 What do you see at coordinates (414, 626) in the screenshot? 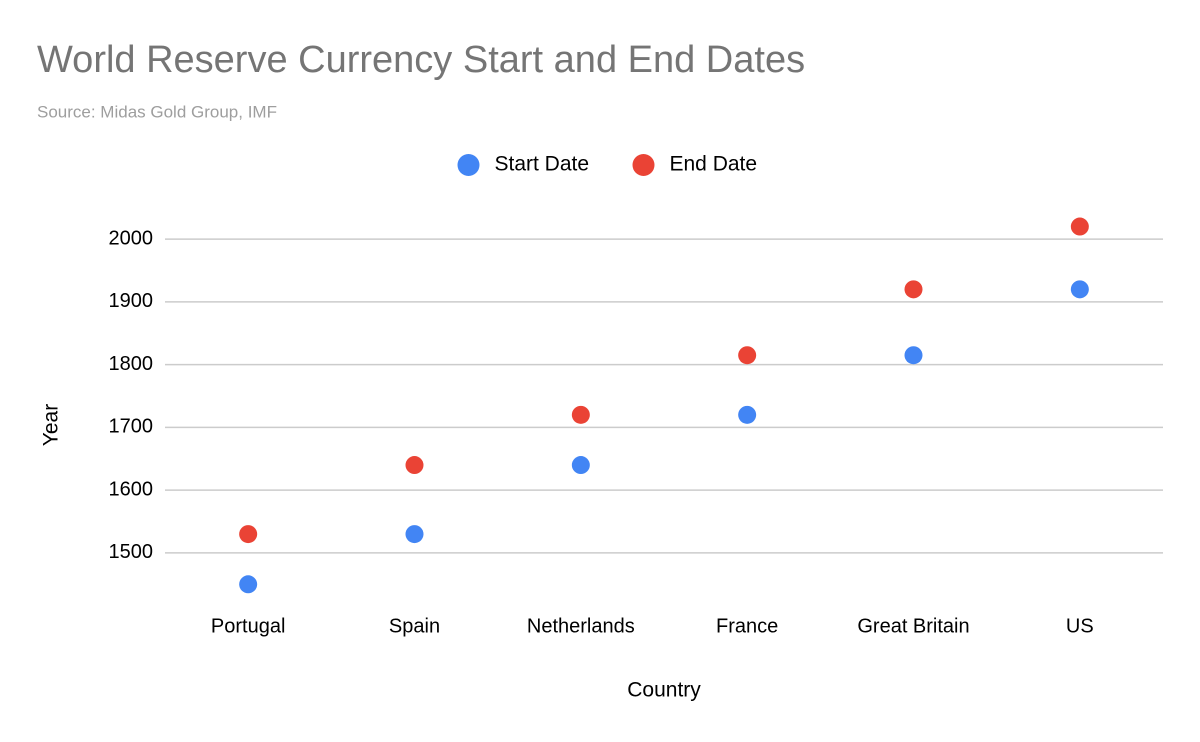
I see `x-tick-label: Spain` at bounding box center [414, 626].